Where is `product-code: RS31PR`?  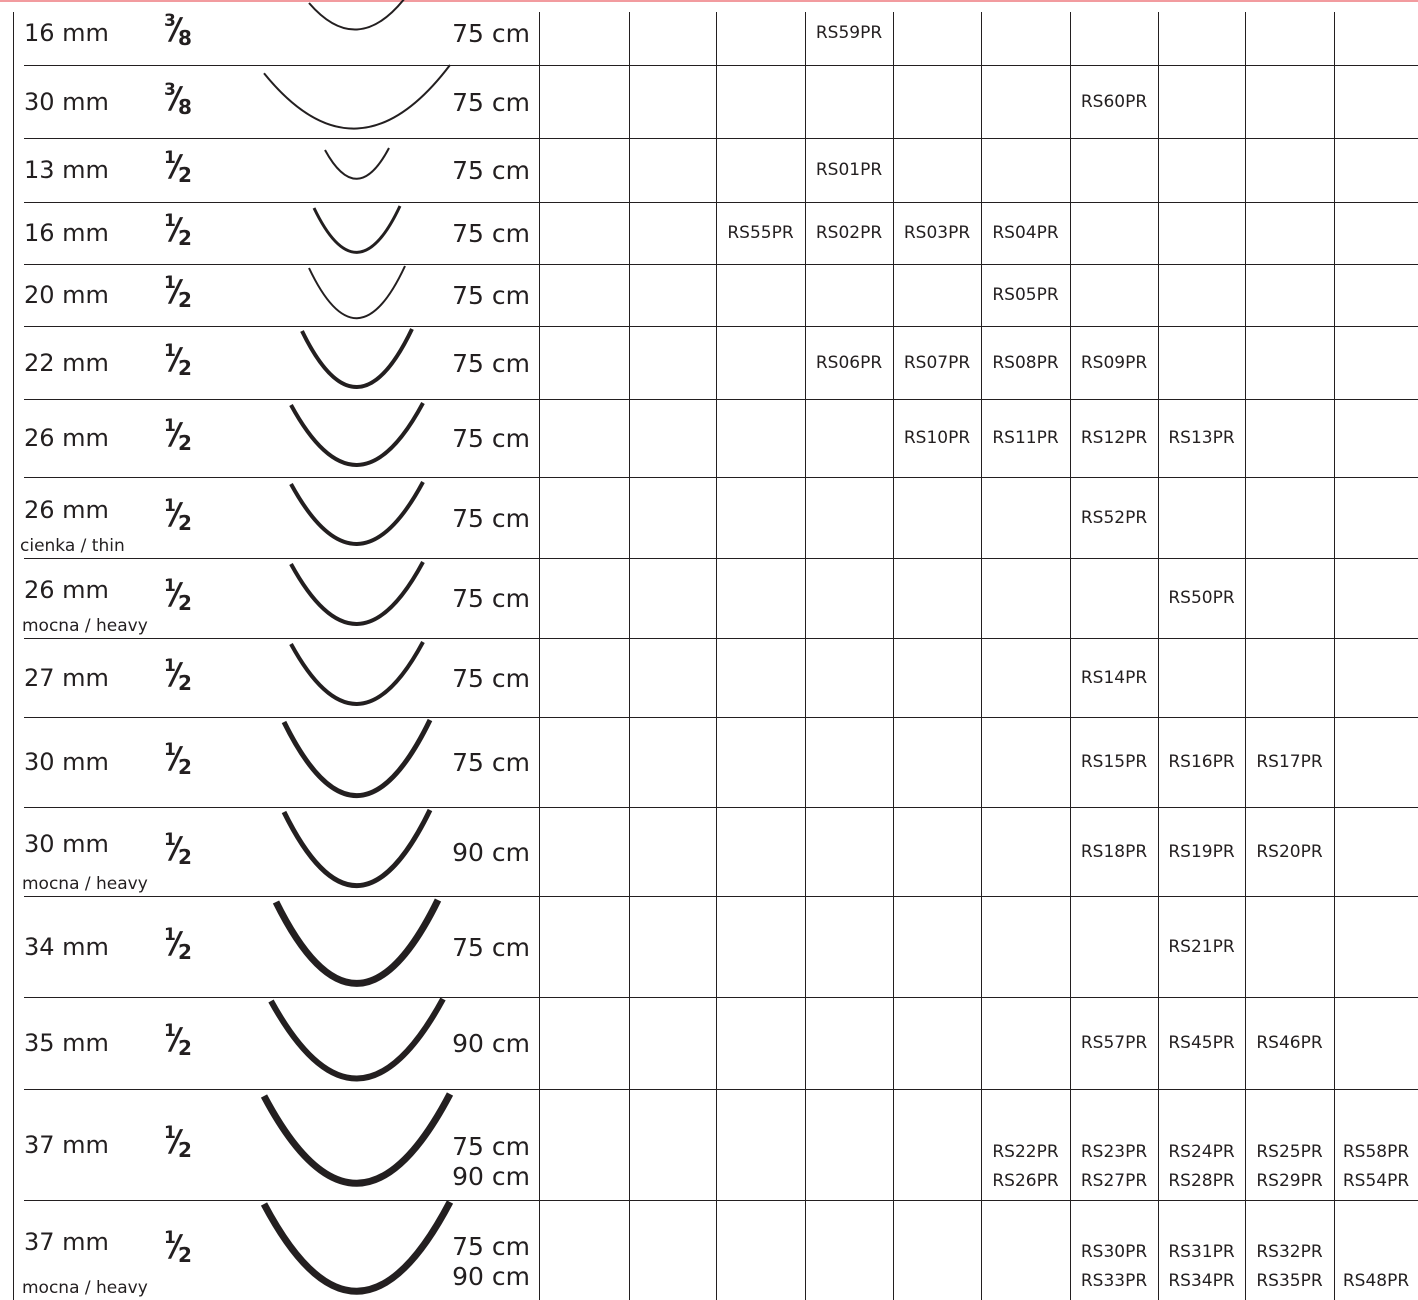
product-code: RS31PR is located at coordinates (1201, 1252).